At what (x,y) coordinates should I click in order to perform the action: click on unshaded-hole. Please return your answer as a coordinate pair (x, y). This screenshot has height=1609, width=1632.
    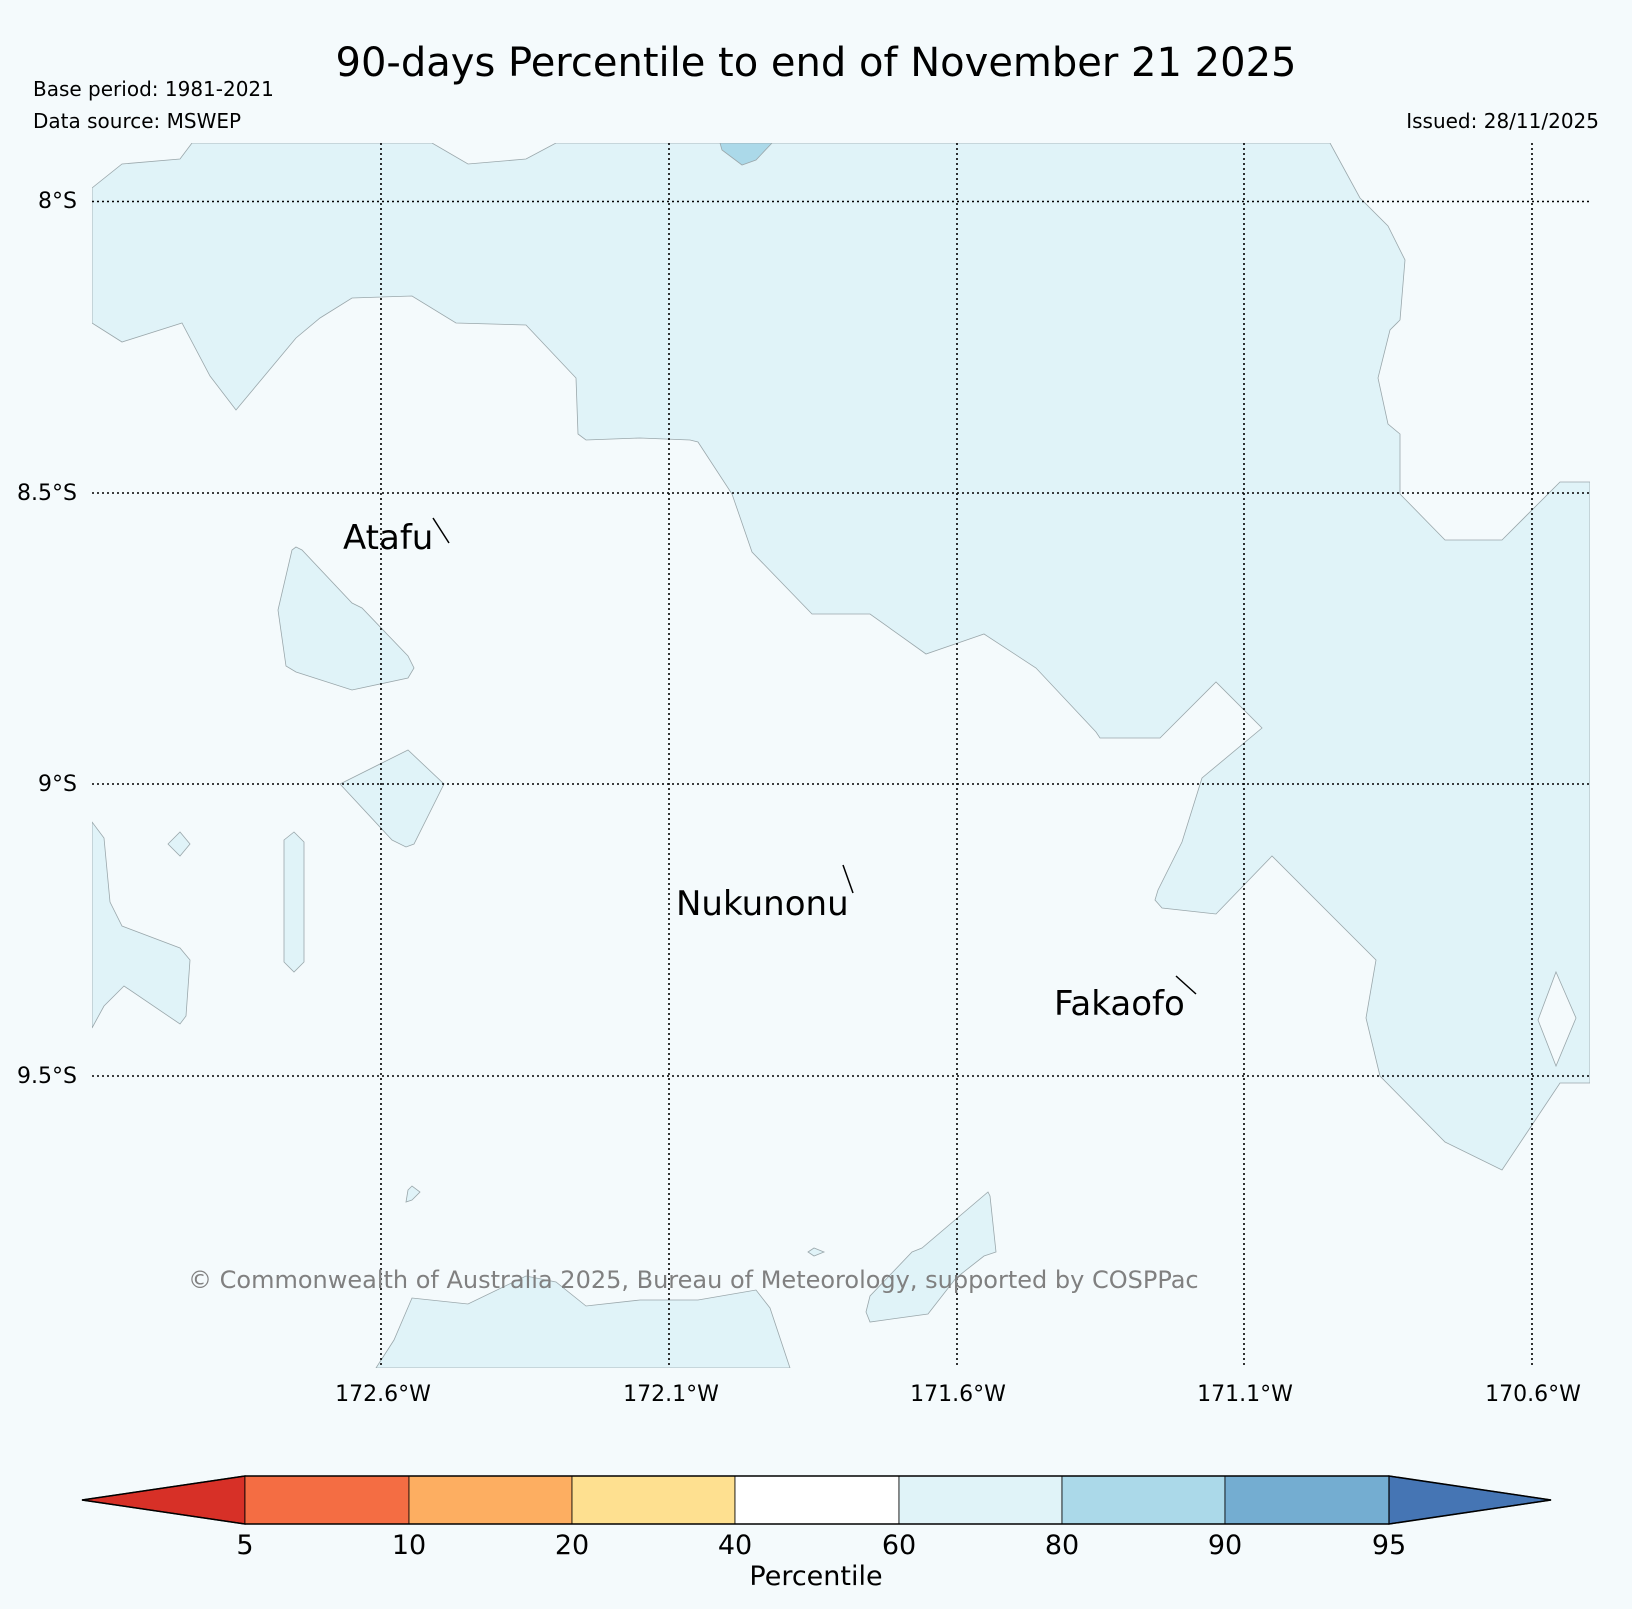
    Looking at the image, I should click on (1557, 1019).